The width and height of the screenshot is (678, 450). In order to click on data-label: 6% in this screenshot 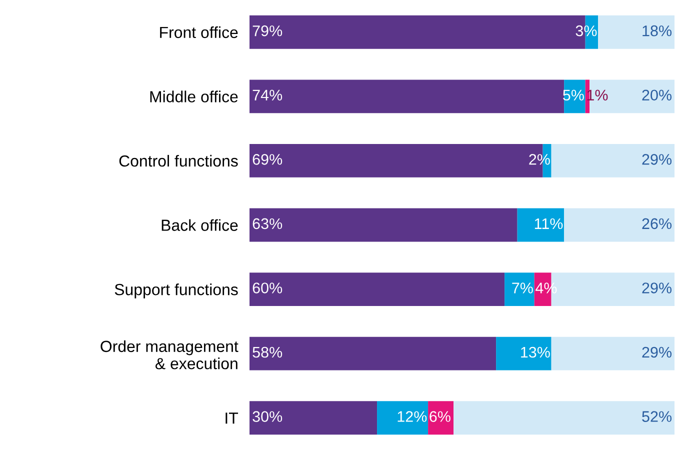, I will do `click(440, 416)`.